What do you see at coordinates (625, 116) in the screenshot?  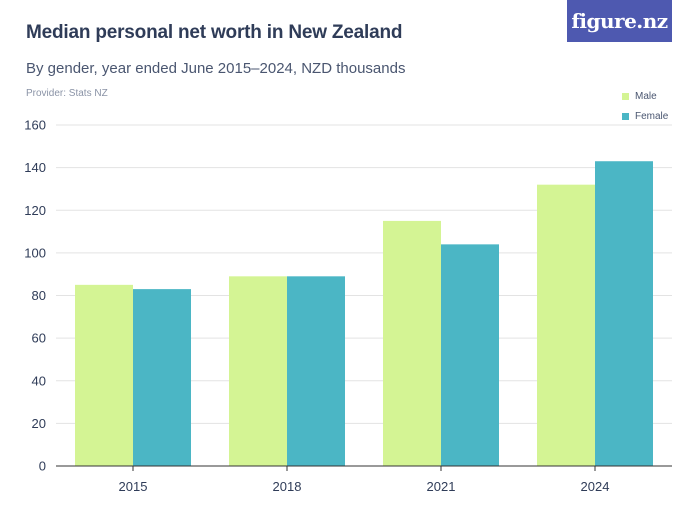 I see `legend-swatch-female` at bounding box center [625, 116].